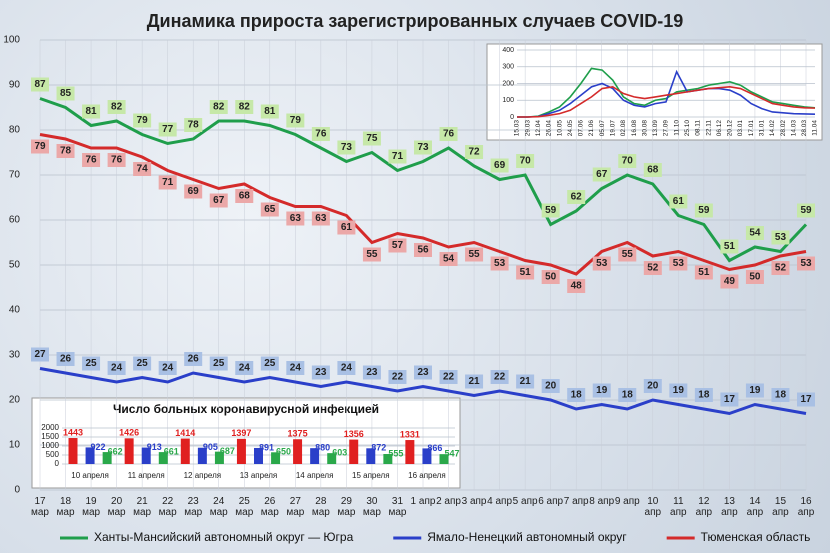 This screenshot has height=553, width=830. Describe the element at coordinates (283, 452) in the screenshot. I see `value-label: 650` at that location.